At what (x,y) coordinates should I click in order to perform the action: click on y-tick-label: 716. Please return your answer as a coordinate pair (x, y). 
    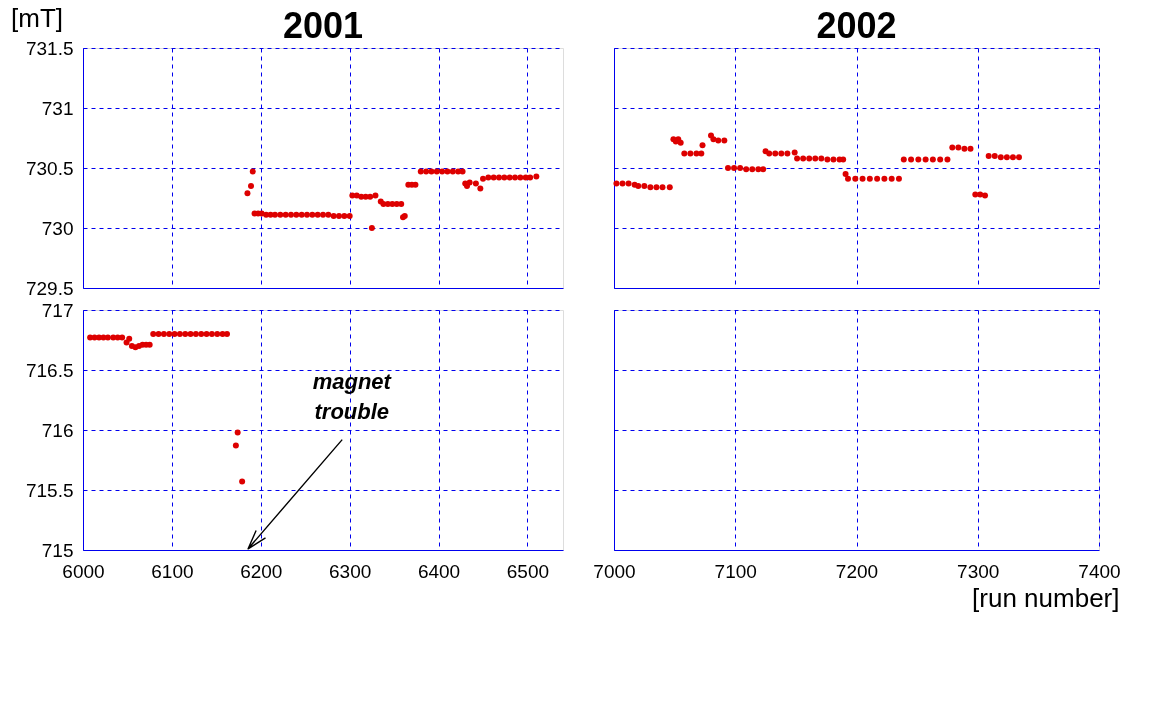
    Looking at the image, I should click on (57, 430).